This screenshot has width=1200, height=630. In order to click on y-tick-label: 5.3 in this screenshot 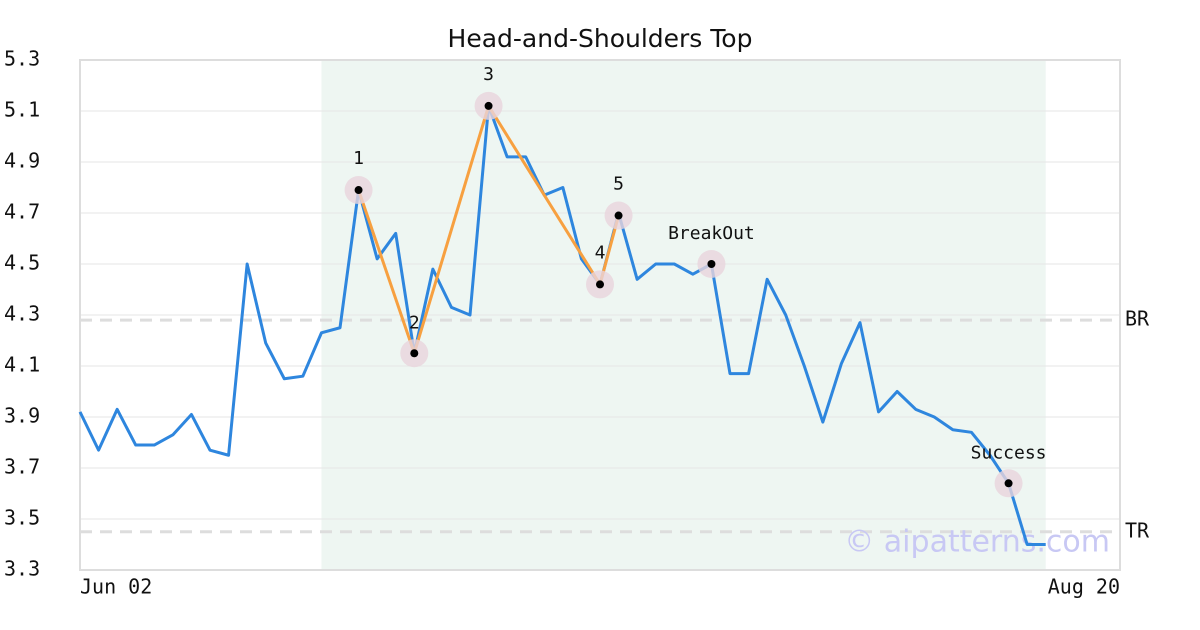, I will do `click(22, 59)`.